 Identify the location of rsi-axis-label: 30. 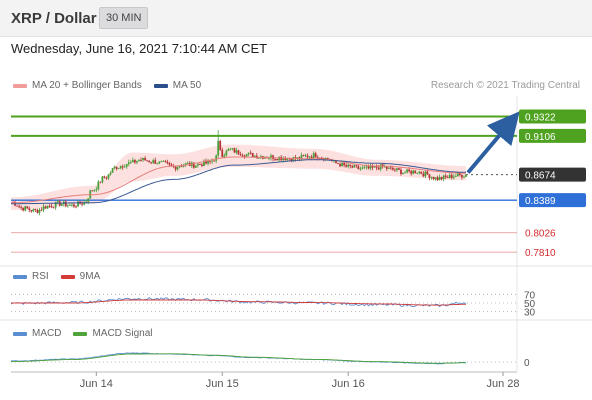
(530, 313).